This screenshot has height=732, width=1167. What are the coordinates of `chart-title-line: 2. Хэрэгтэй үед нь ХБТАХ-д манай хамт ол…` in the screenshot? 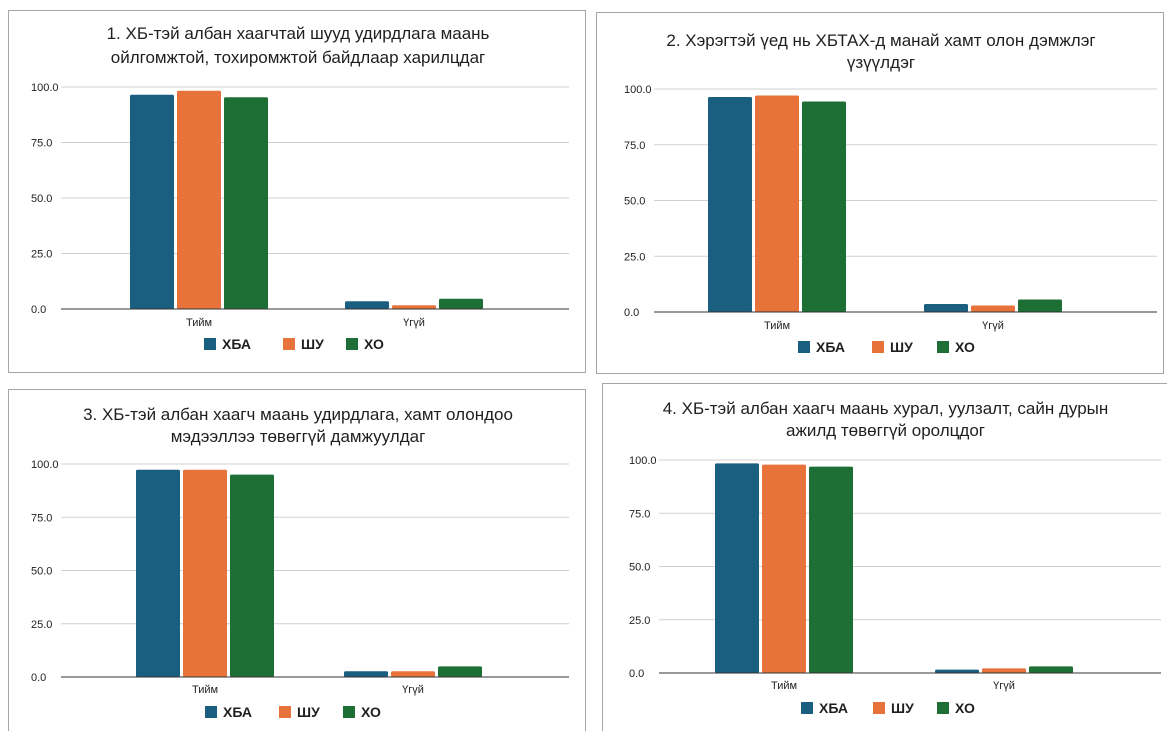 It's located at (880, 40).